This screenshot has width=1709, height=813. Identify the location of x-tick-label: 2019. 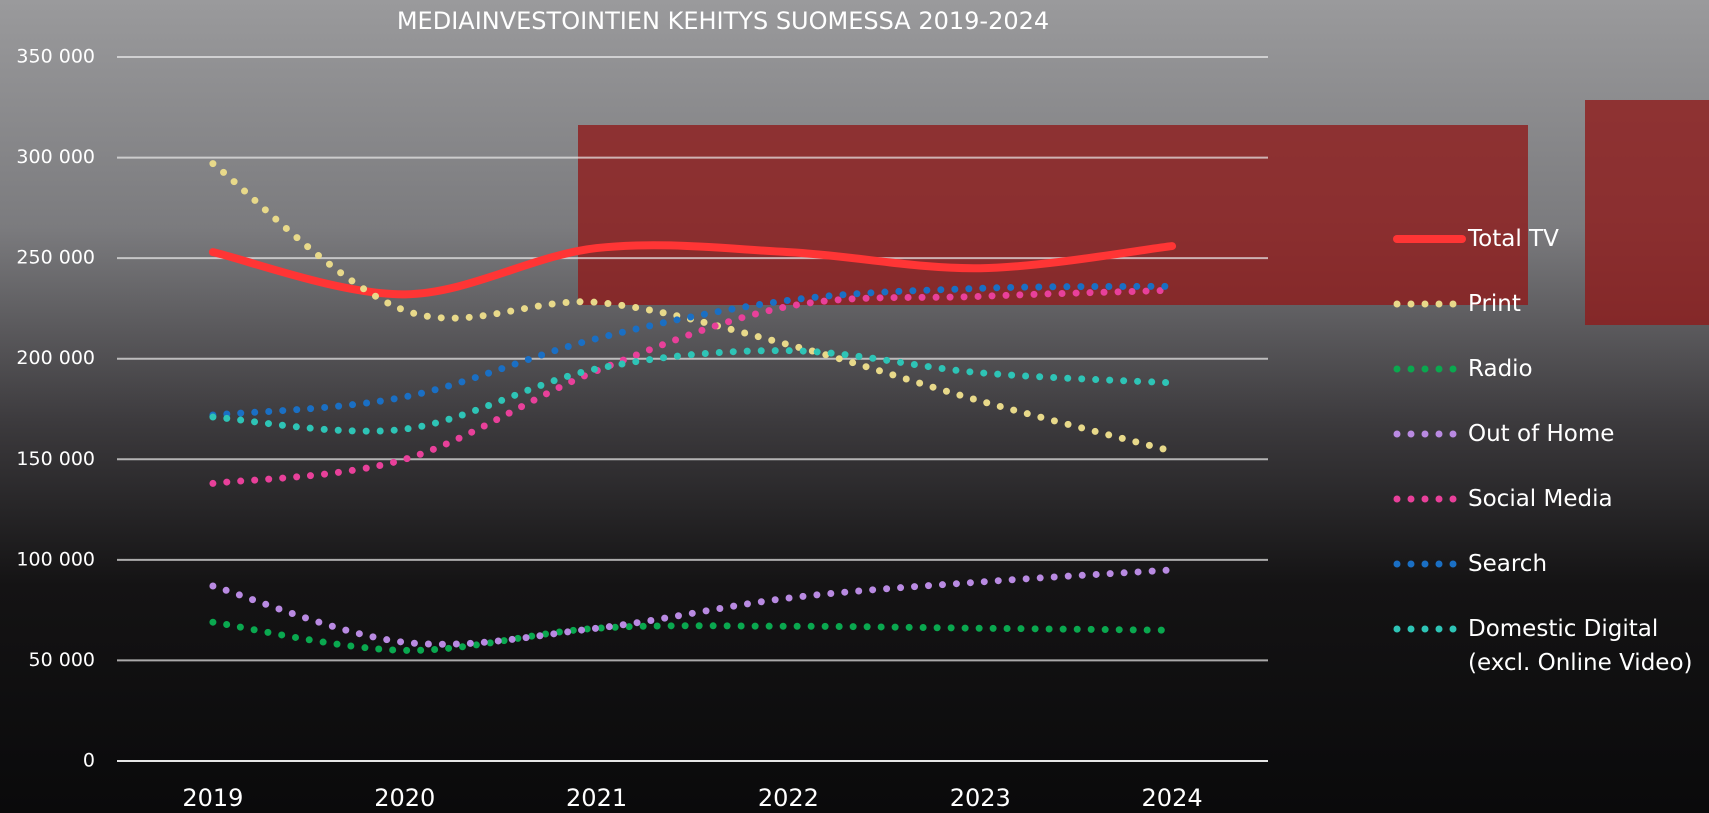
(212, 798).